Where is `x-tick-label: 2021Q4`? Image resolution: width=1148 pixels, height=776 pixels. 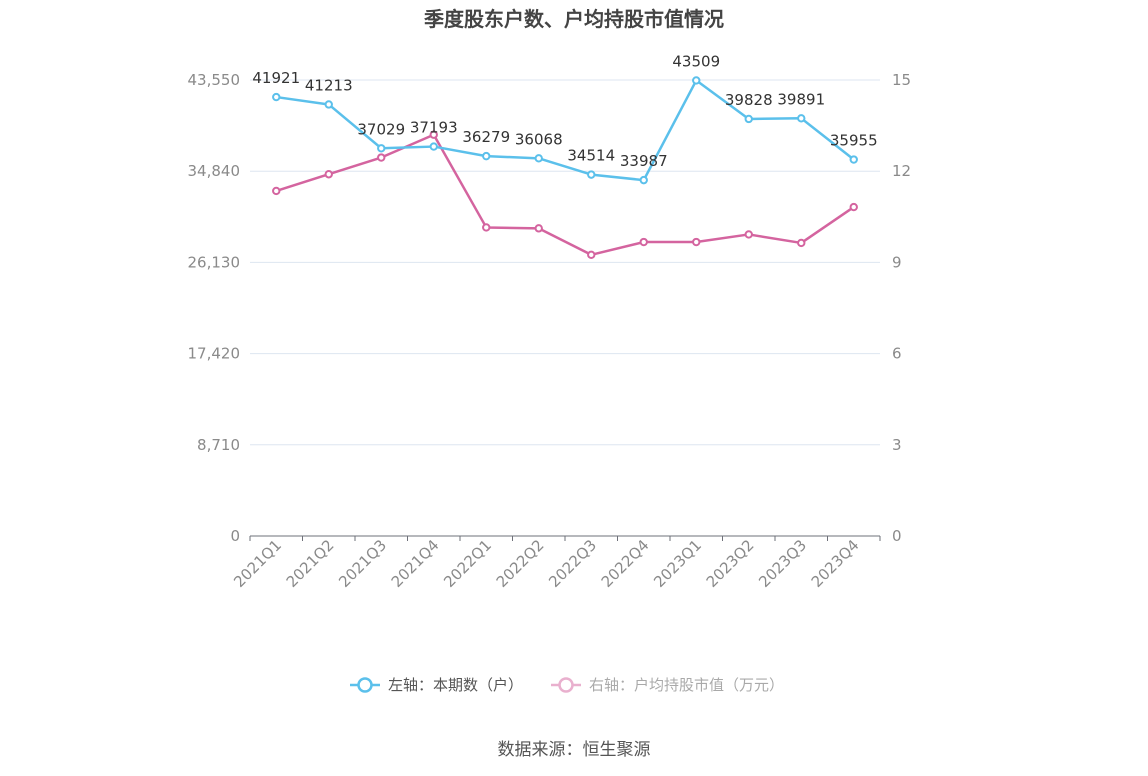
x-tick-label: 2021Q4 is located at coordinates (415, 563).